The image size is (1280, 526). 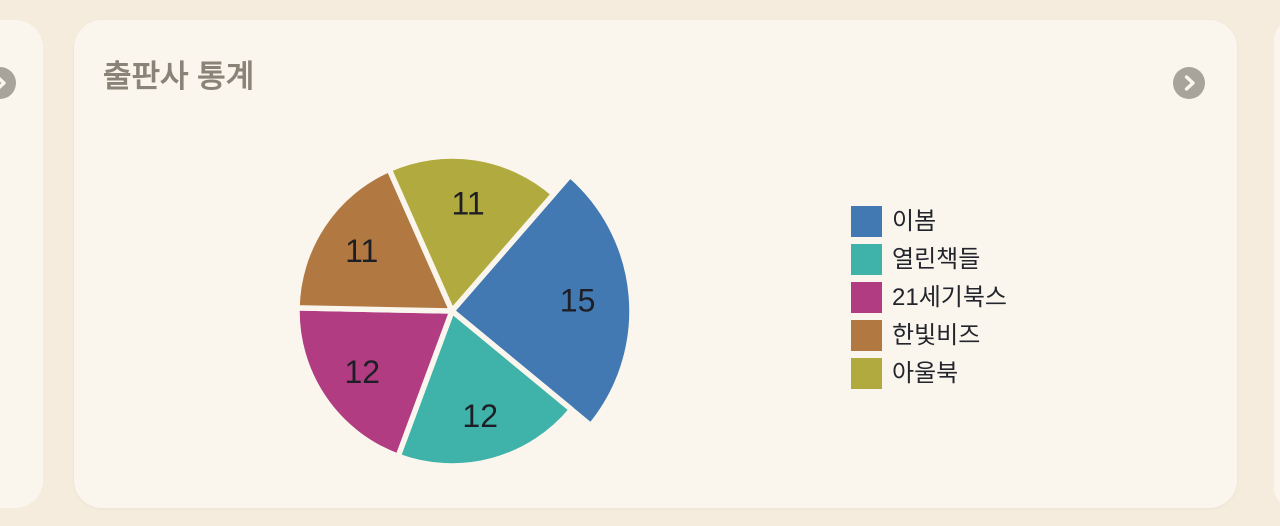 I want to click on legend-label: 아울북, so click(x=925, y=373).